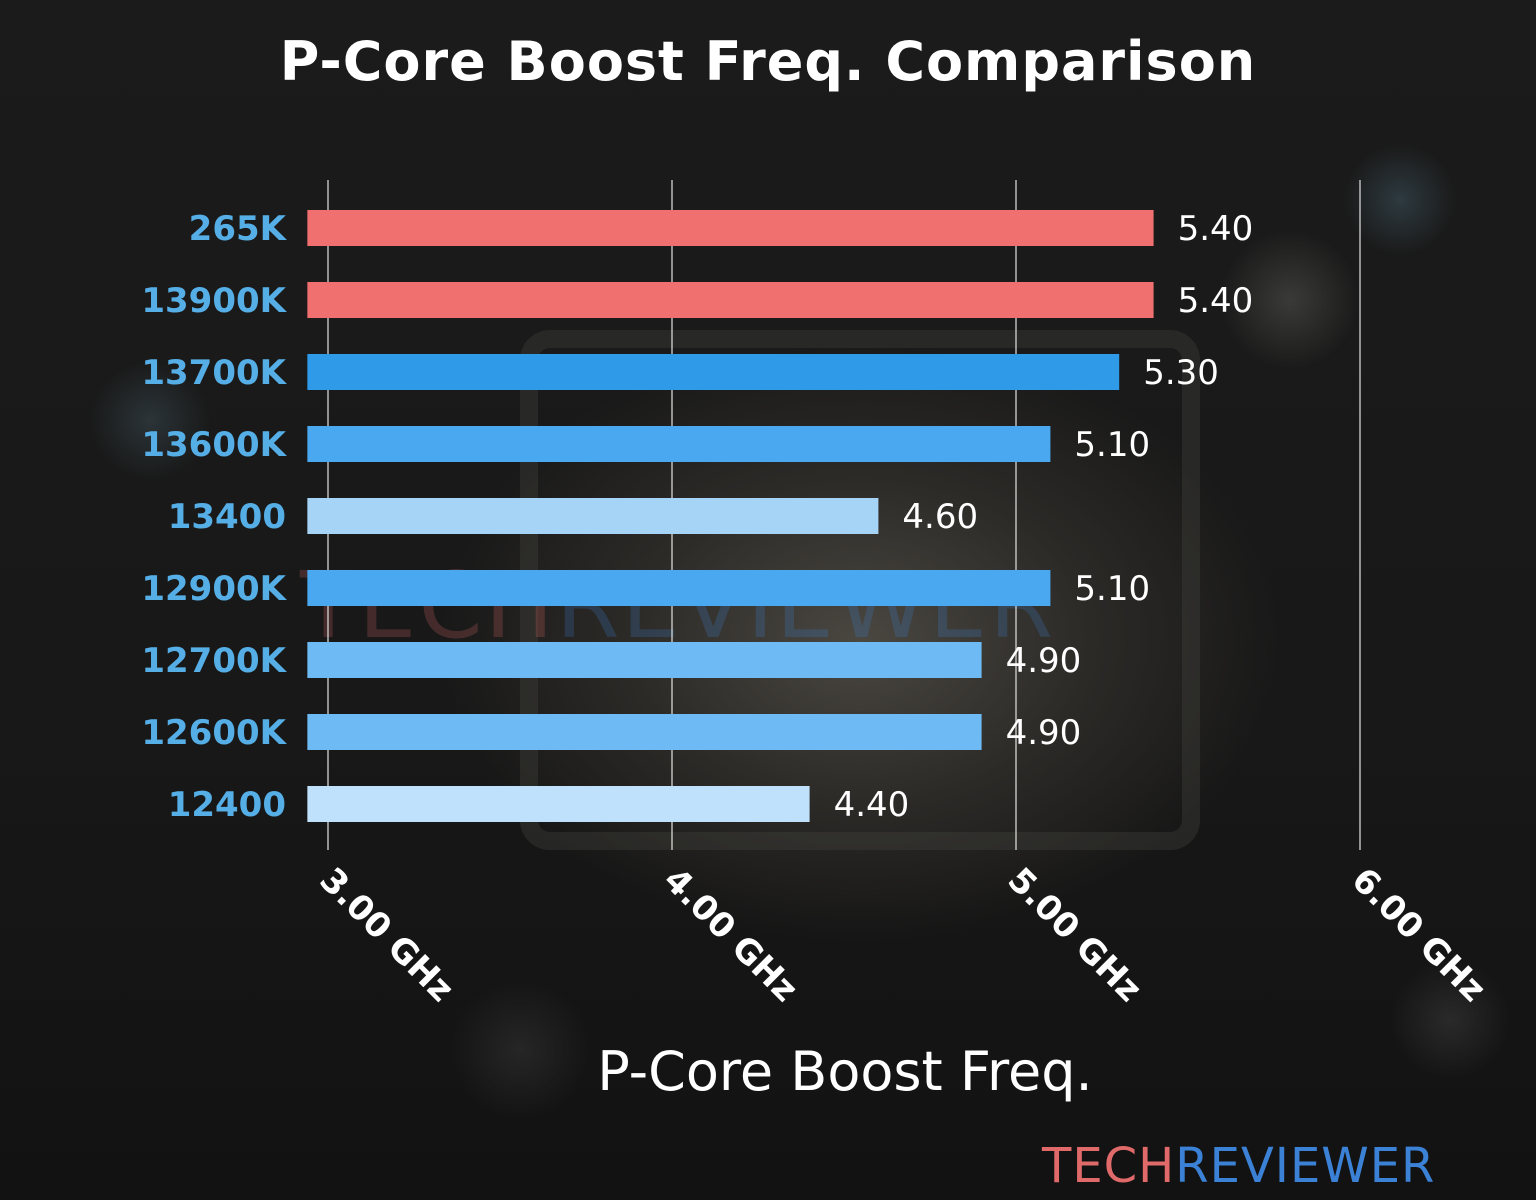 This screenshot has height=1200, width=1536. What do you see at coordinates (644, 732) in the screenshot?
I see `bar-12600K` at bounding box center [644, 732].